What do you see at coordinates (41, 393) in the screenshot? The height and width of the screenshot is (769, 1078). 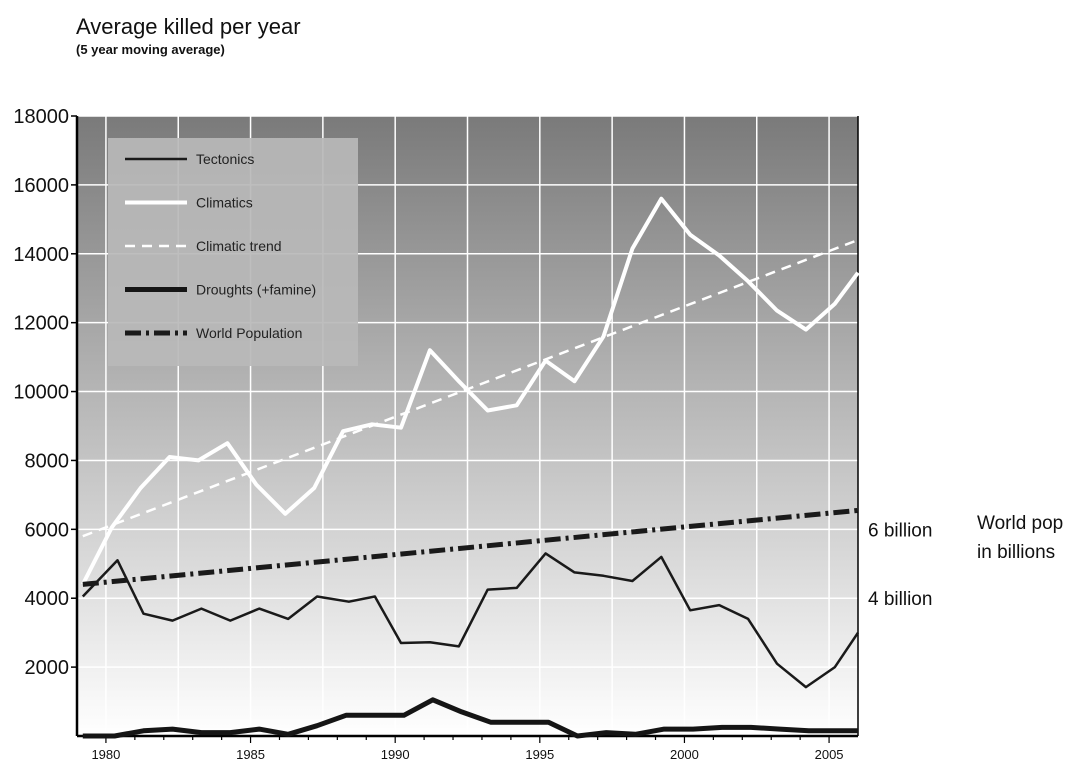 I see `y-tick-label-10000: 10000` at bounding box center [41, 393].